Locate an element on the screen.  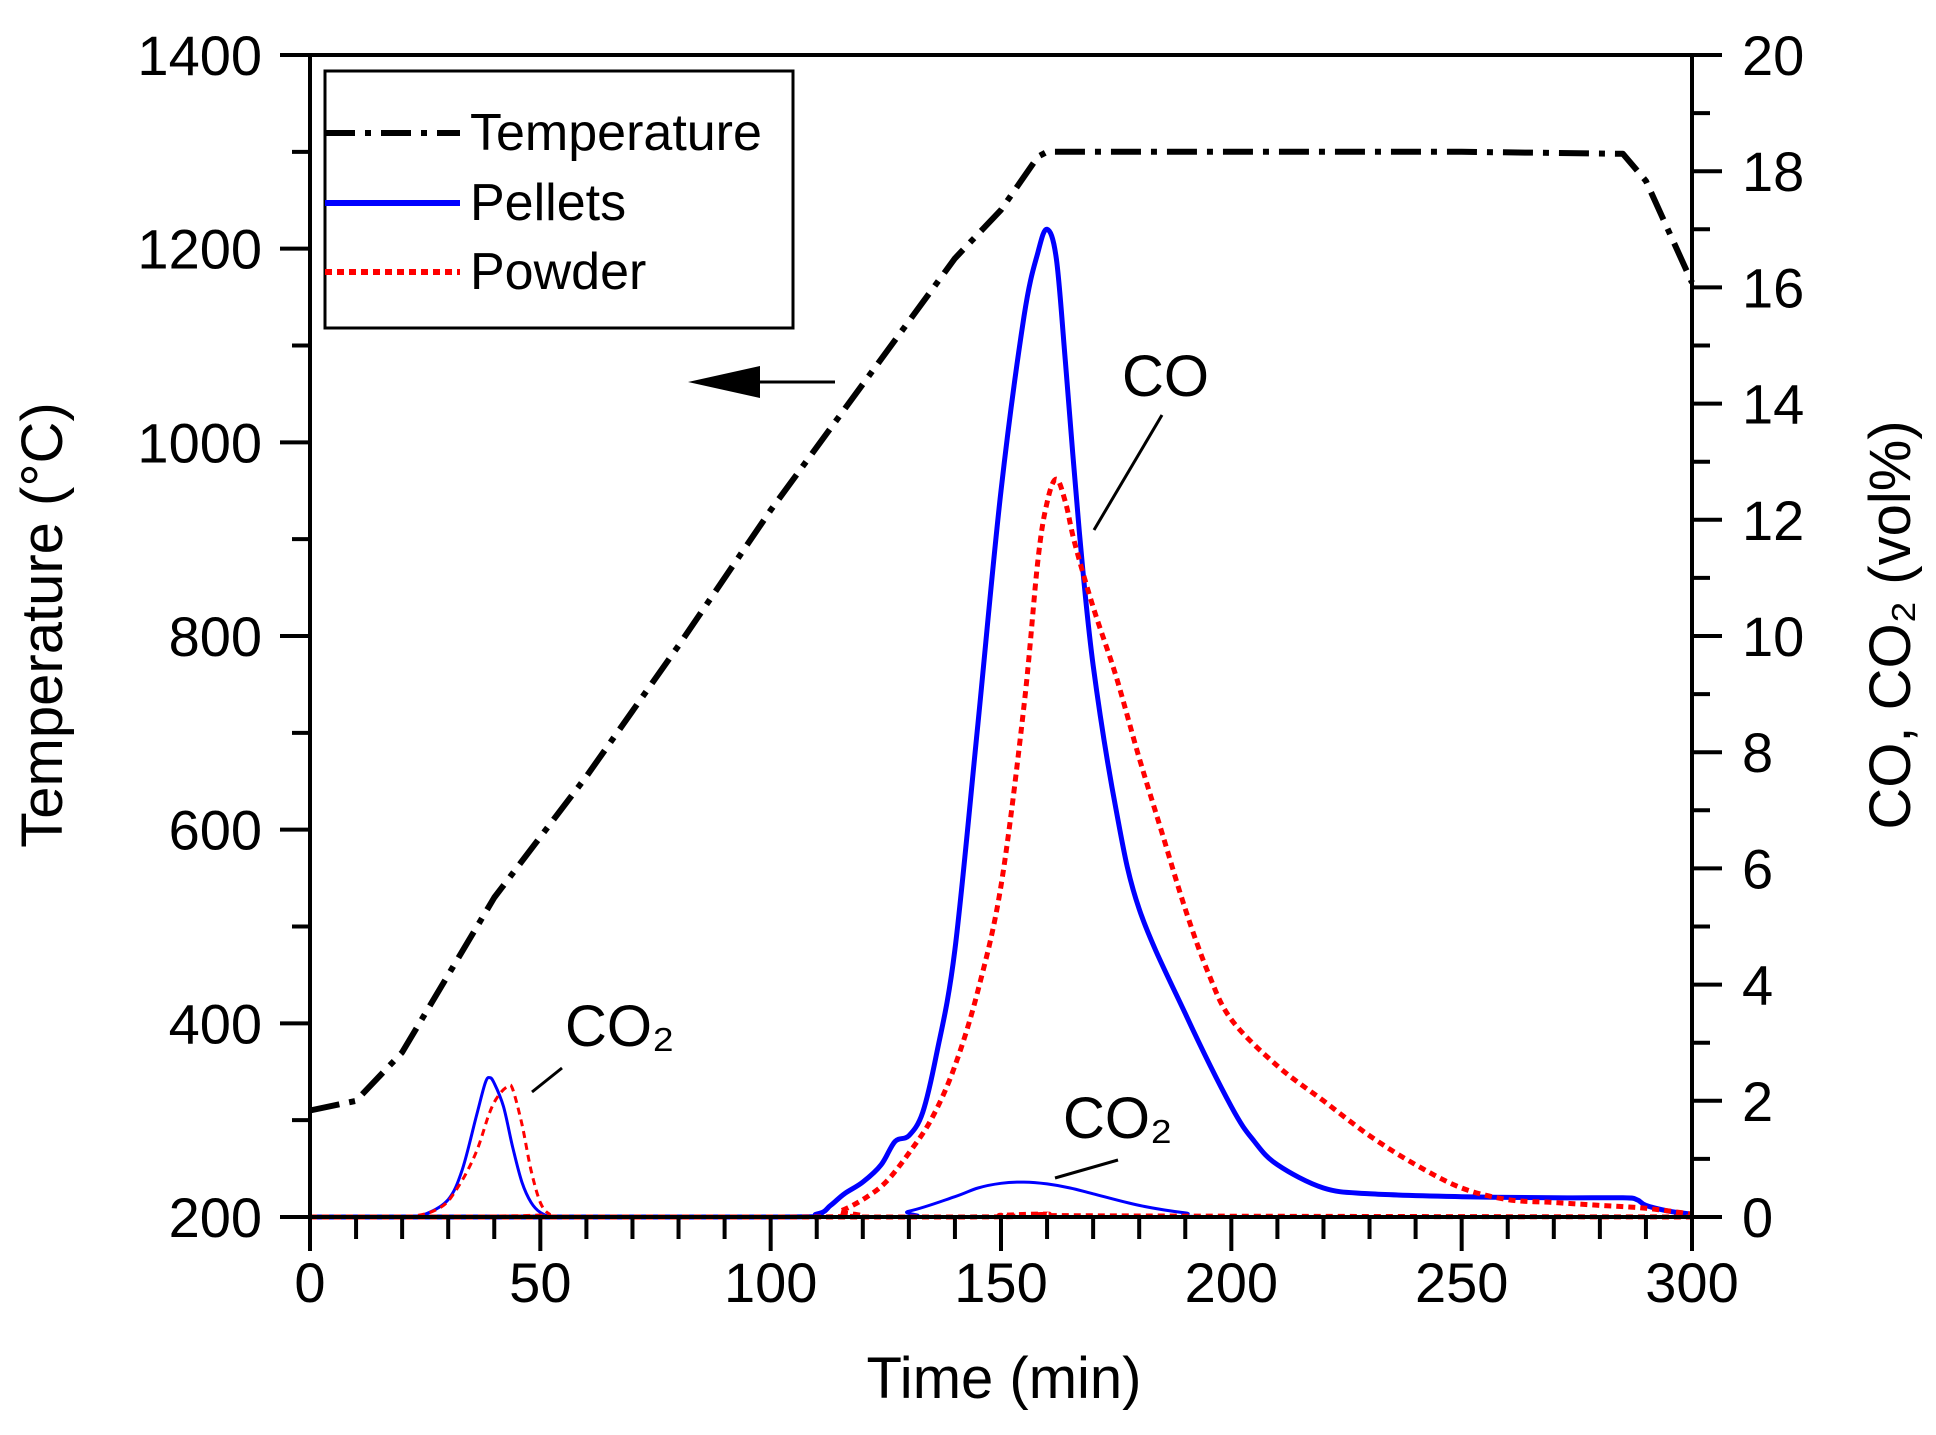
y-left-tick-label: 400 is located at coordinates (215, 1023).